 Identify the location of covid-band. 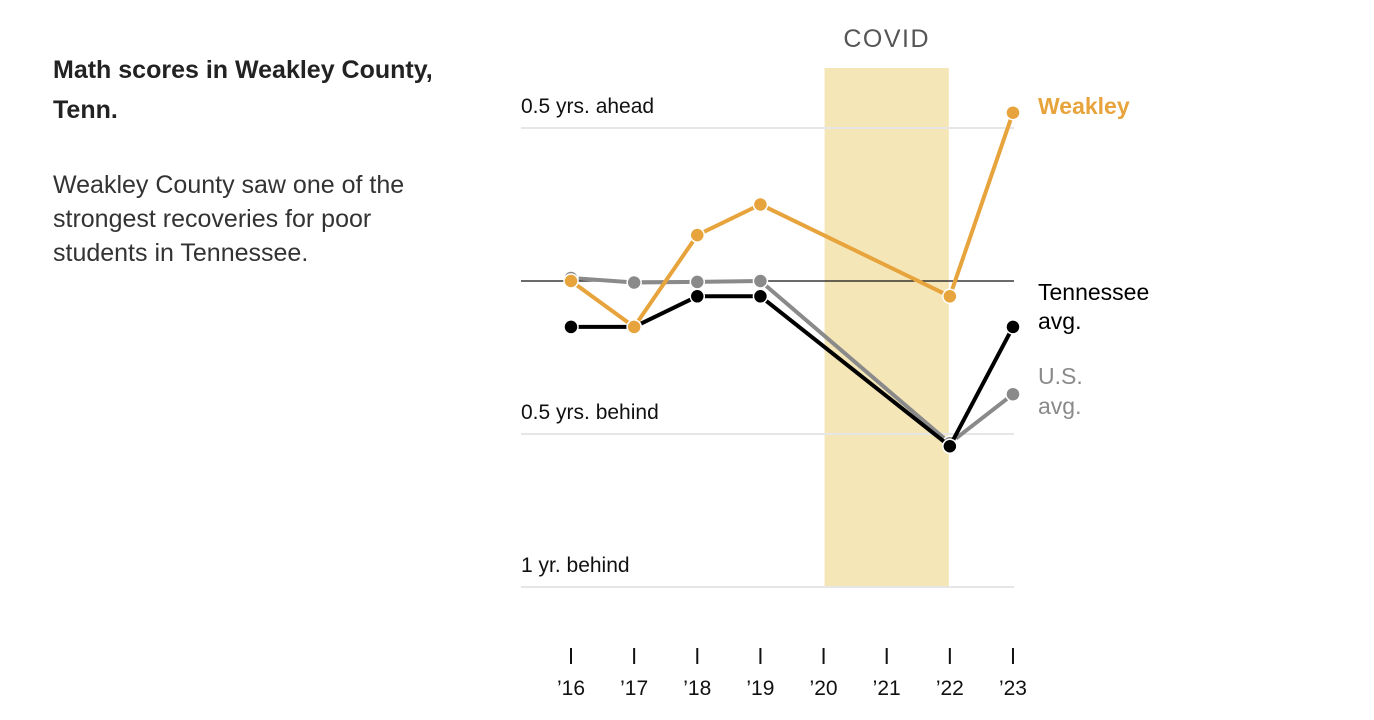
(886, 328).